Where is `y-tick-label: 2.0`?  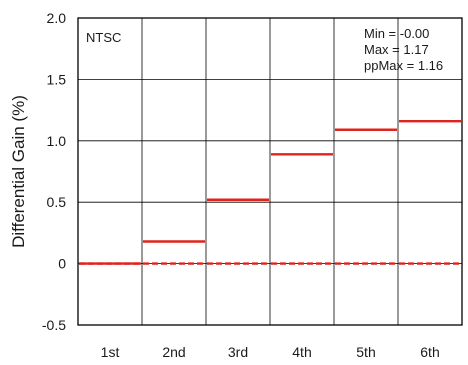
y-tick-label: 2.0 is located at coordinates (57, 18).